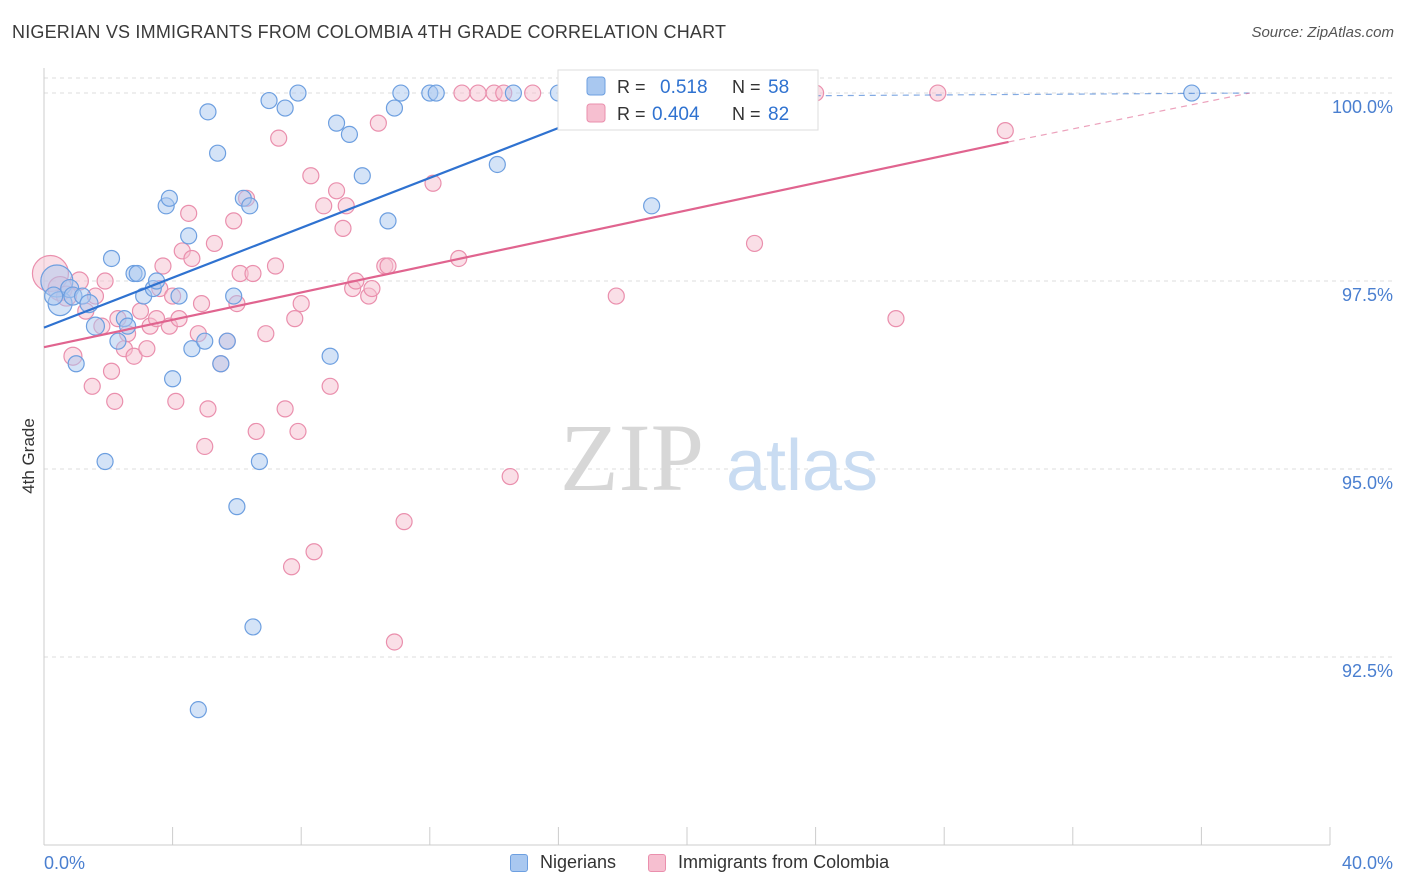  Describe the element at coordinates (1367, 483) in the screenshot. I see `y-tick-label: 95.0%` at that location.